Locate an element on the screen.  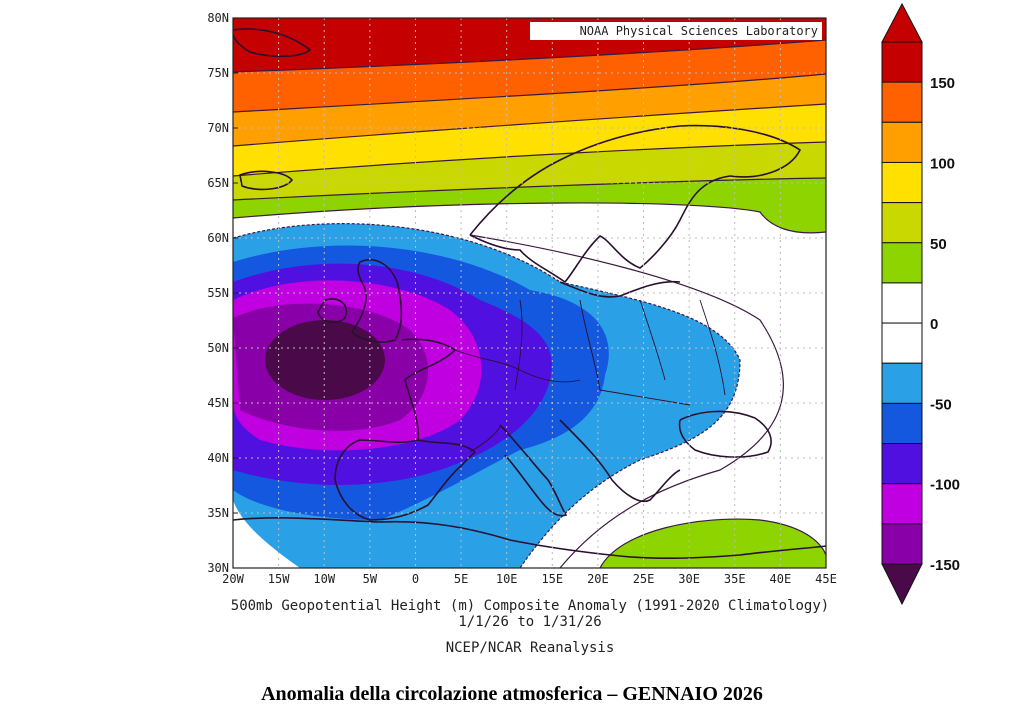
lon-label: 40E is located at coordinates (781, 579).